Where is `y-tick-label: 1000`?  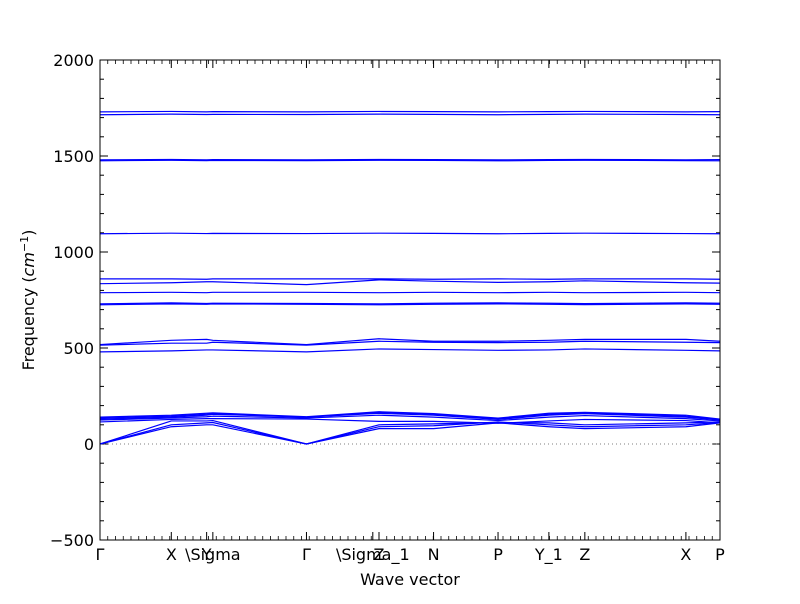
y-tick-label: 1000 is located at coordinates (73, 252).